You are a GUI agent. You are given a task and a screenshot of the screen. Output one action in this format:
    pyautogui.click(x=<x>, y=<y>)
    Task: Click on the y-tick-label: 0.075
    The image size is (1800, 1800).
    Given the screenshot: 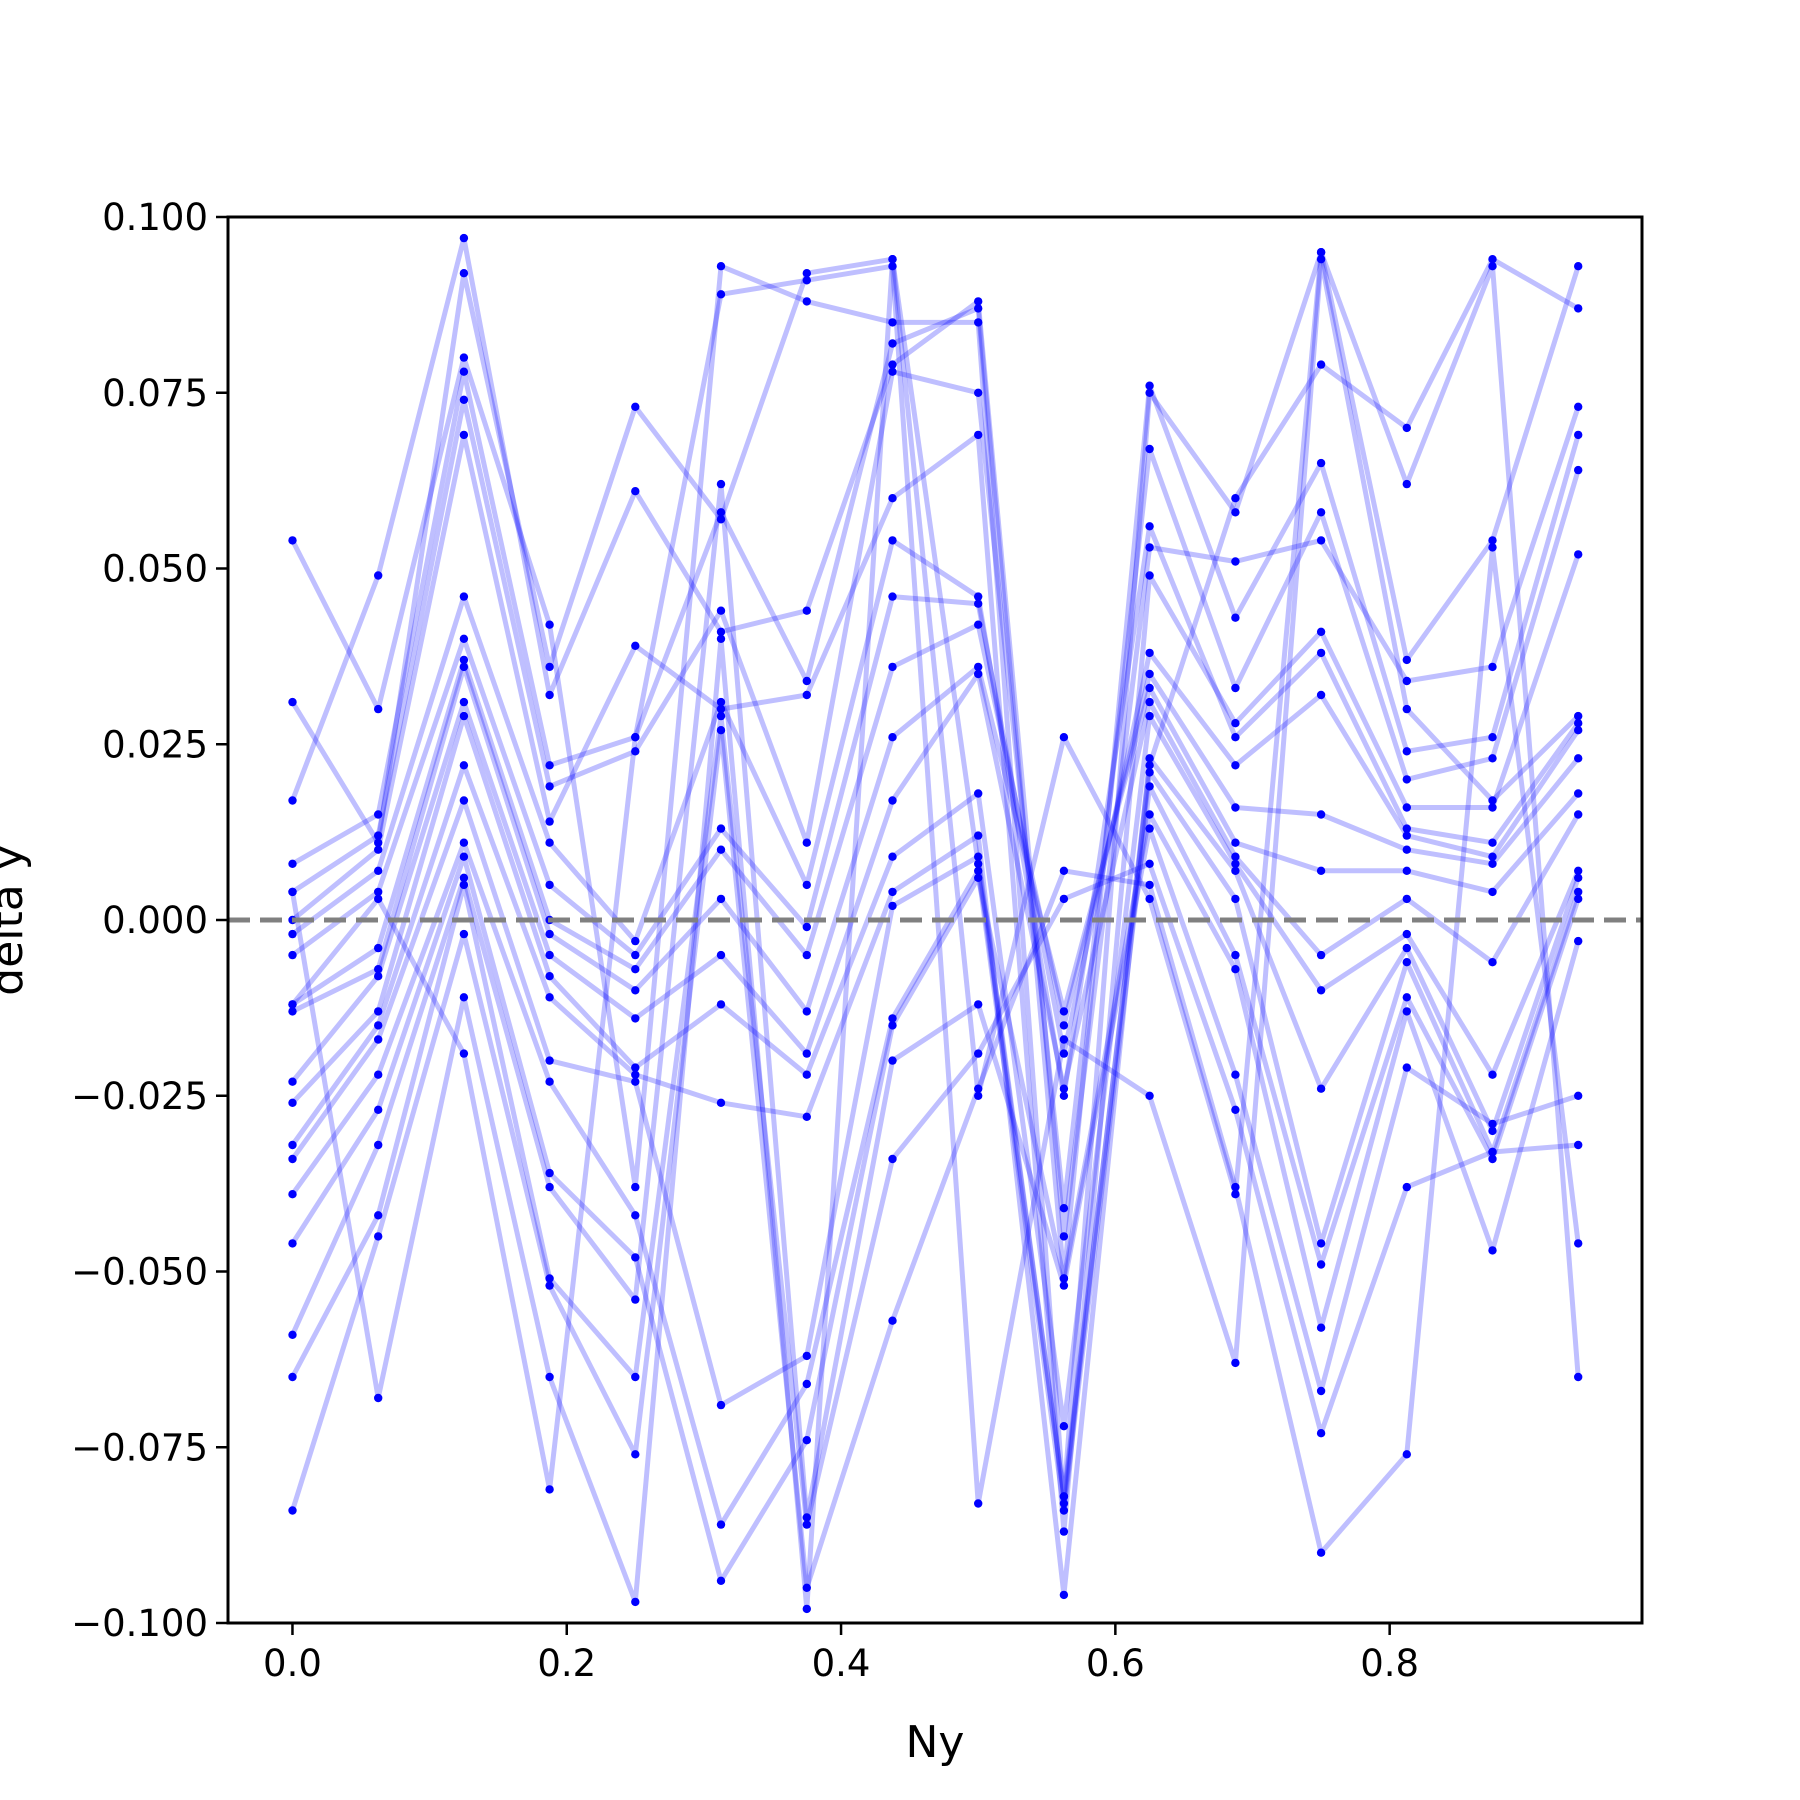 What is the action you would take?
    pyautogui.click(x=155, y=393)
    